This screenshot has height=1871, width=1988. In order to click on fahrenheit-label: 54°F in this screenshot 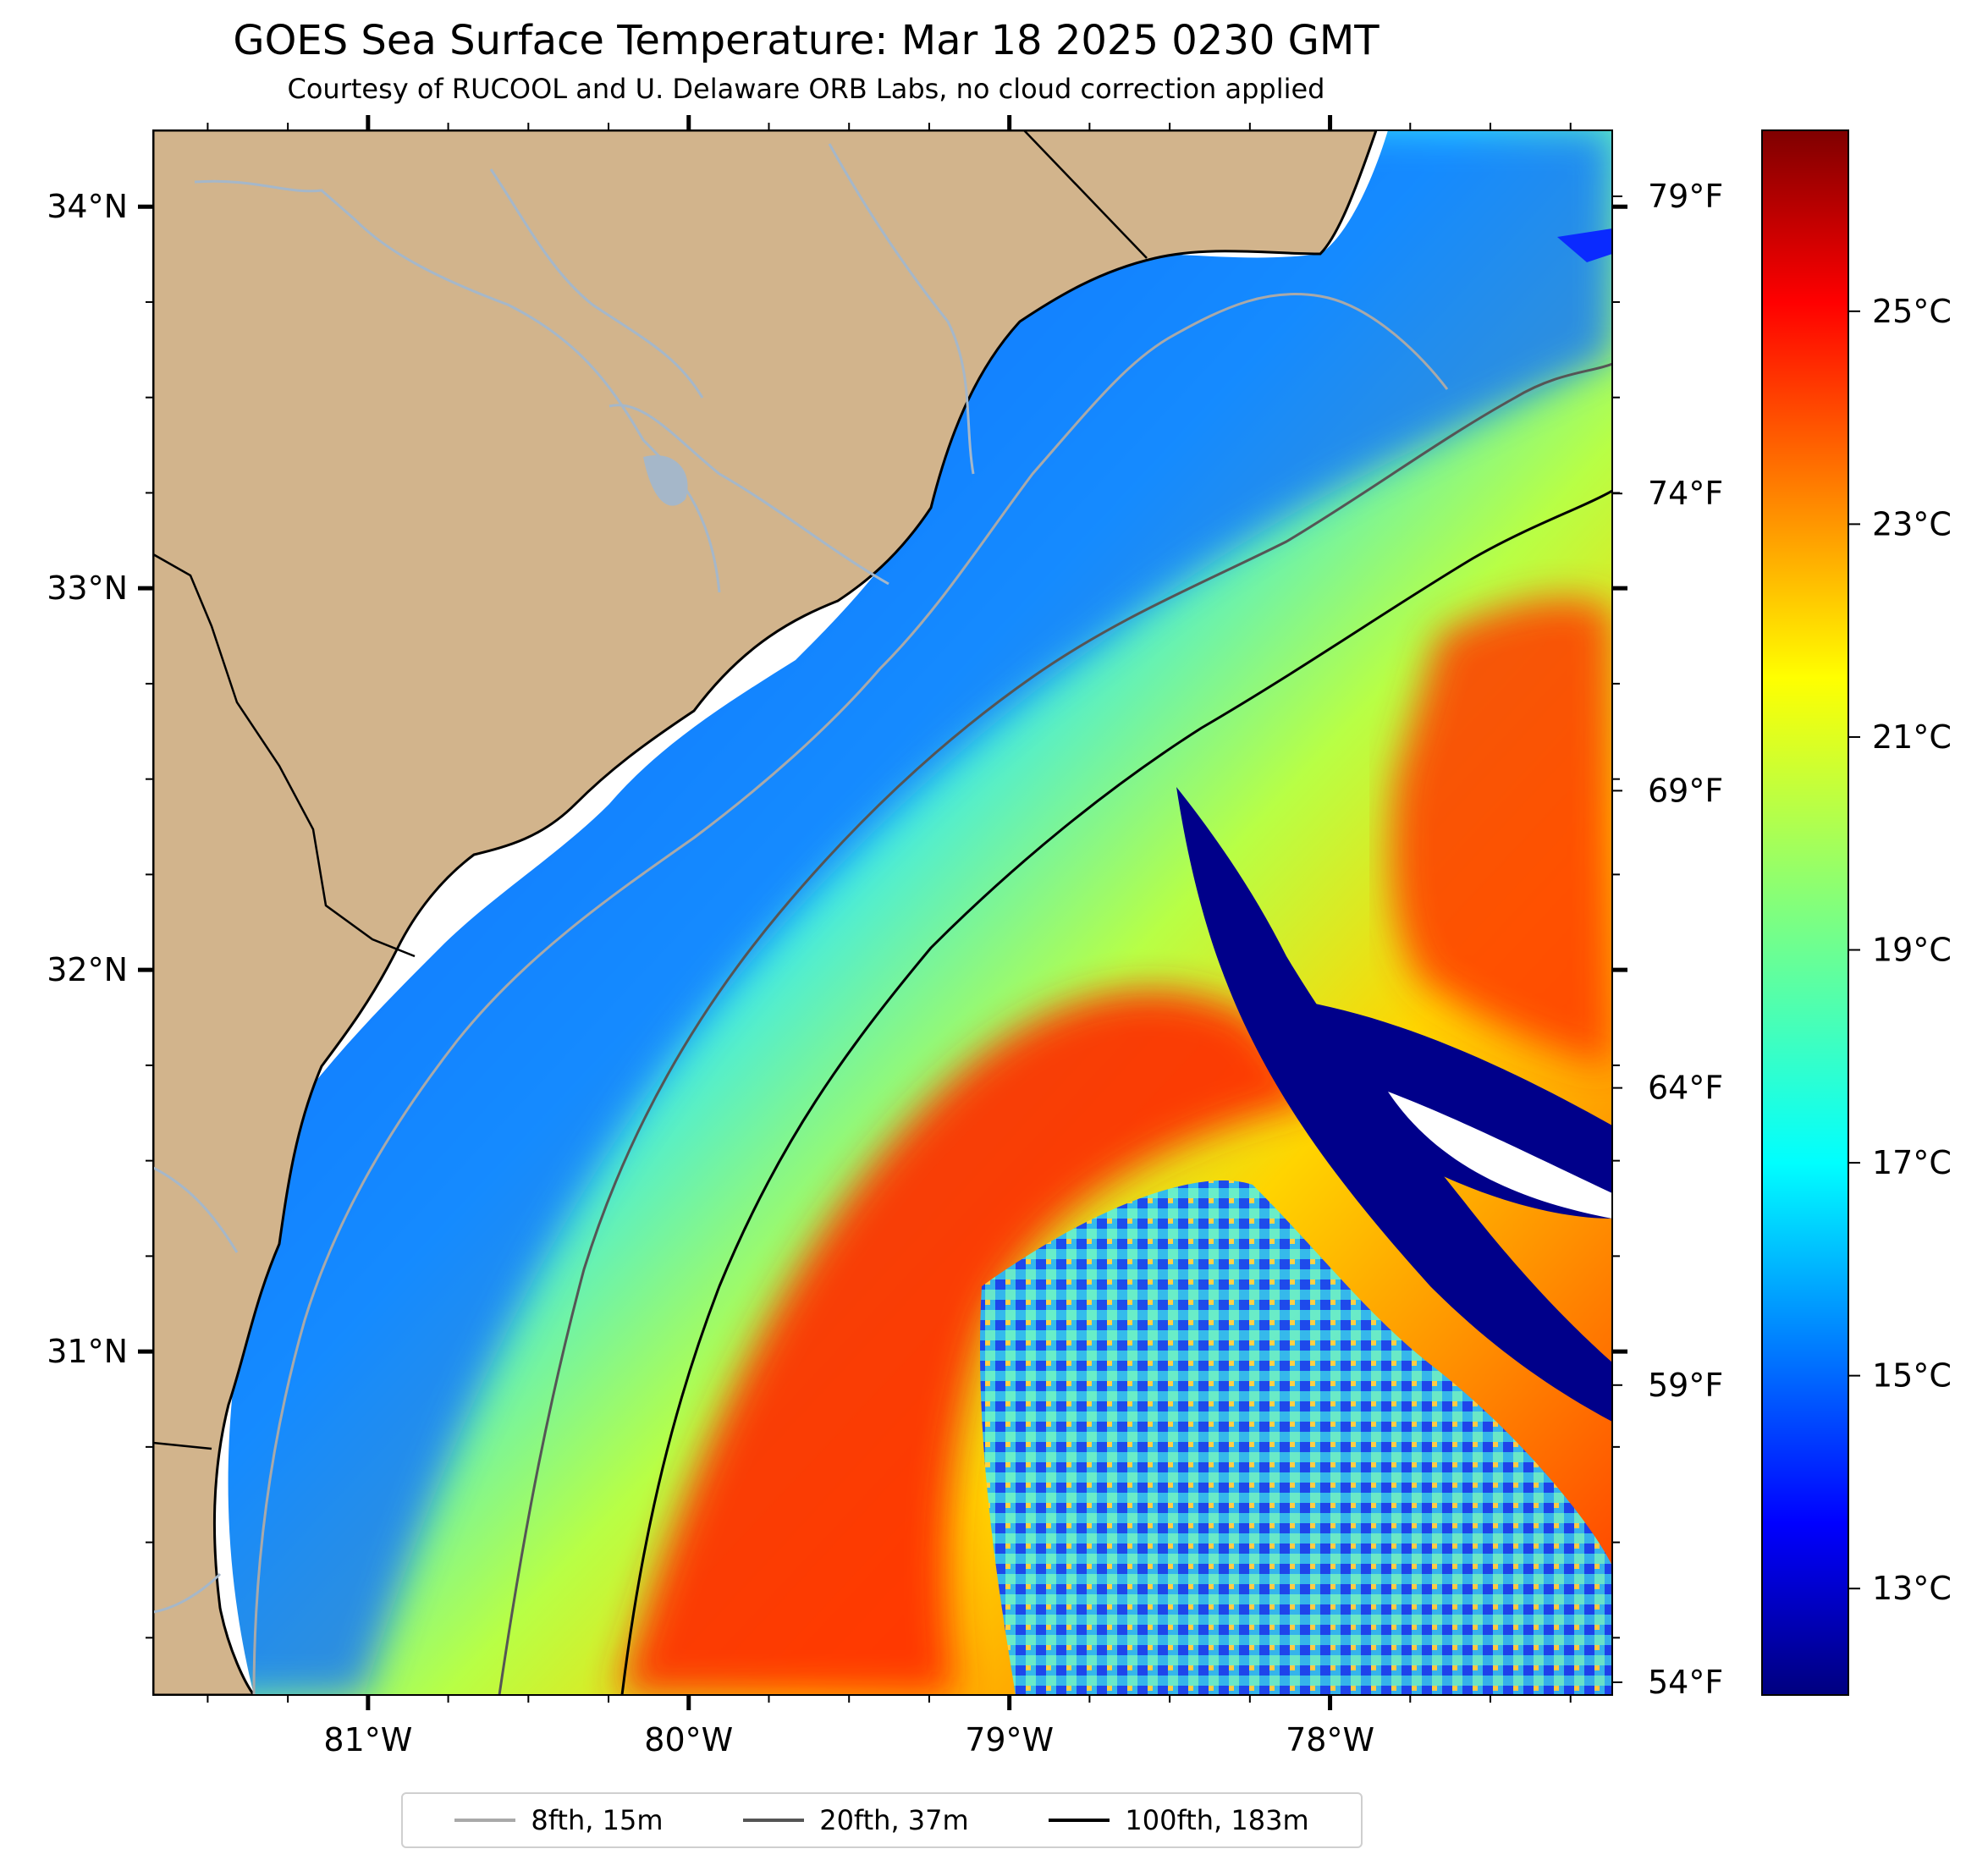, I will do `click(1685, 1683)`.